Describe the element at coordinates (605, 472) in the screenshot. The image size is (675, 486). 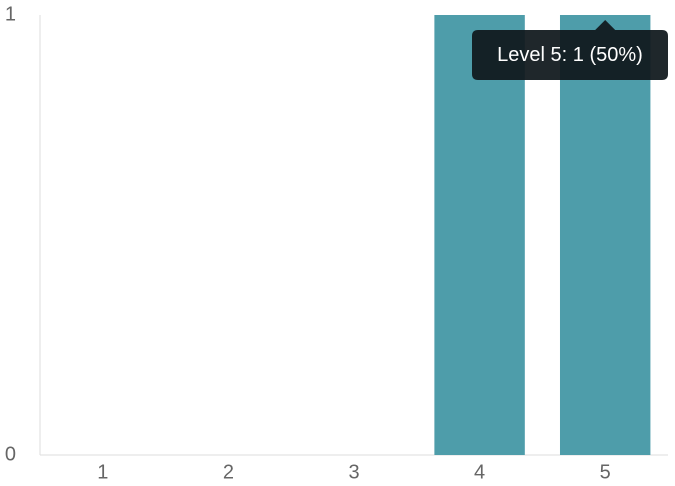
I see `x-tick-label: 5` at that location.